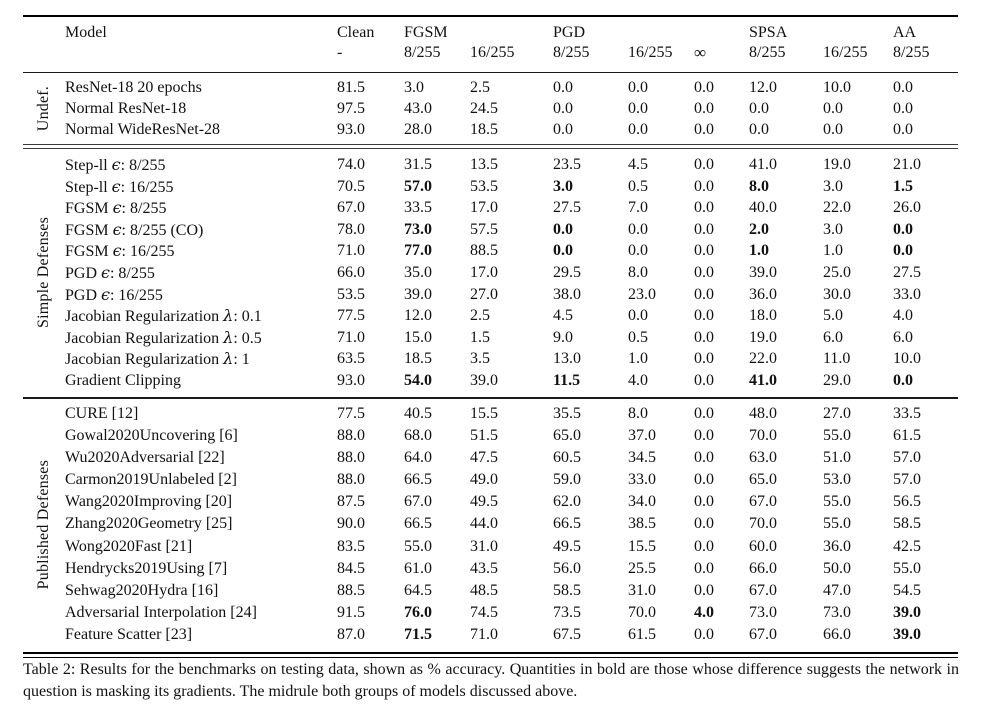 This screenshot has height=711, width=981. I want to click on table-bottom-rule, so click(490, 654).